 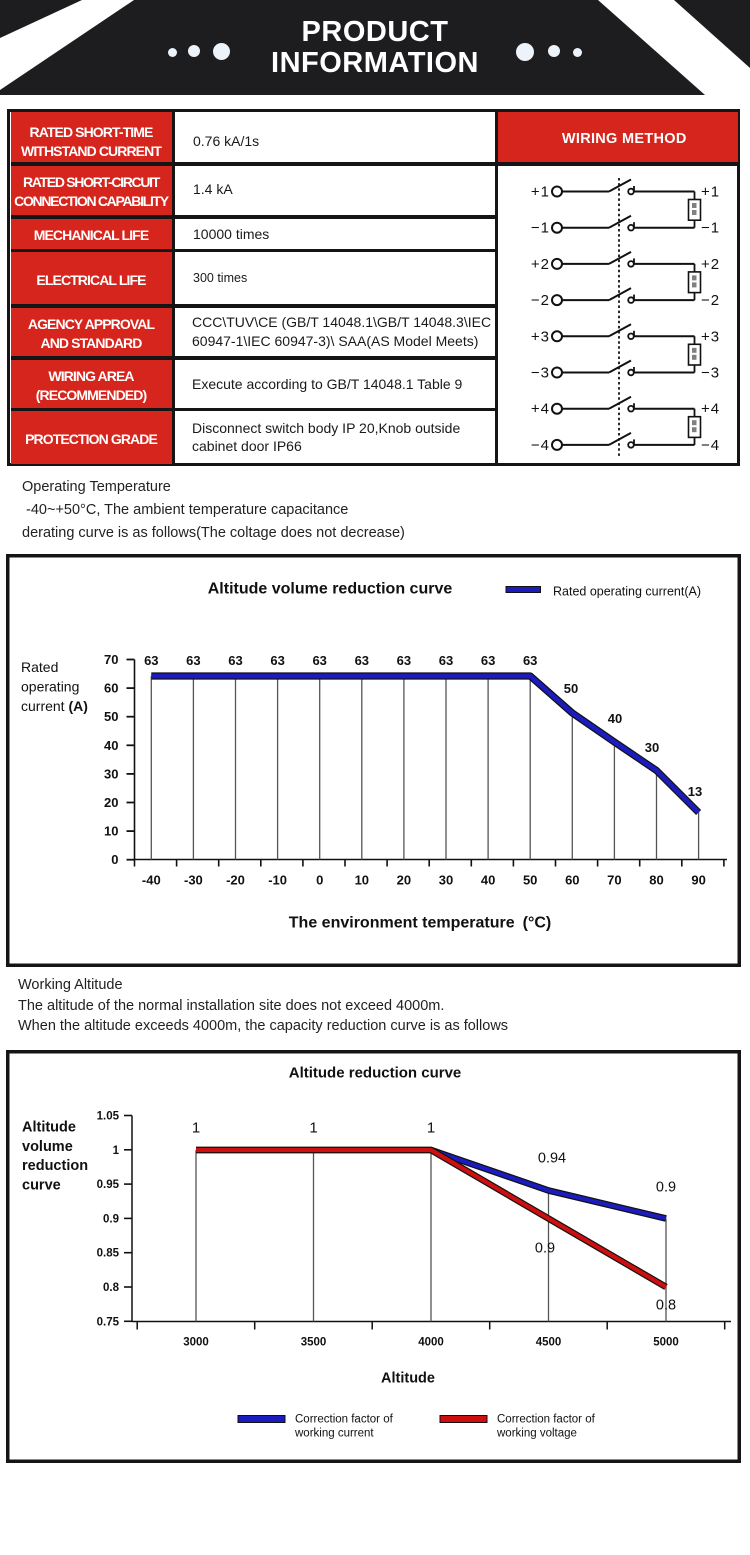 What do you see at coordinates (196, 1342) in the screenshot?
I see `svg-text: 3000` at bounding box center [196, 1342].